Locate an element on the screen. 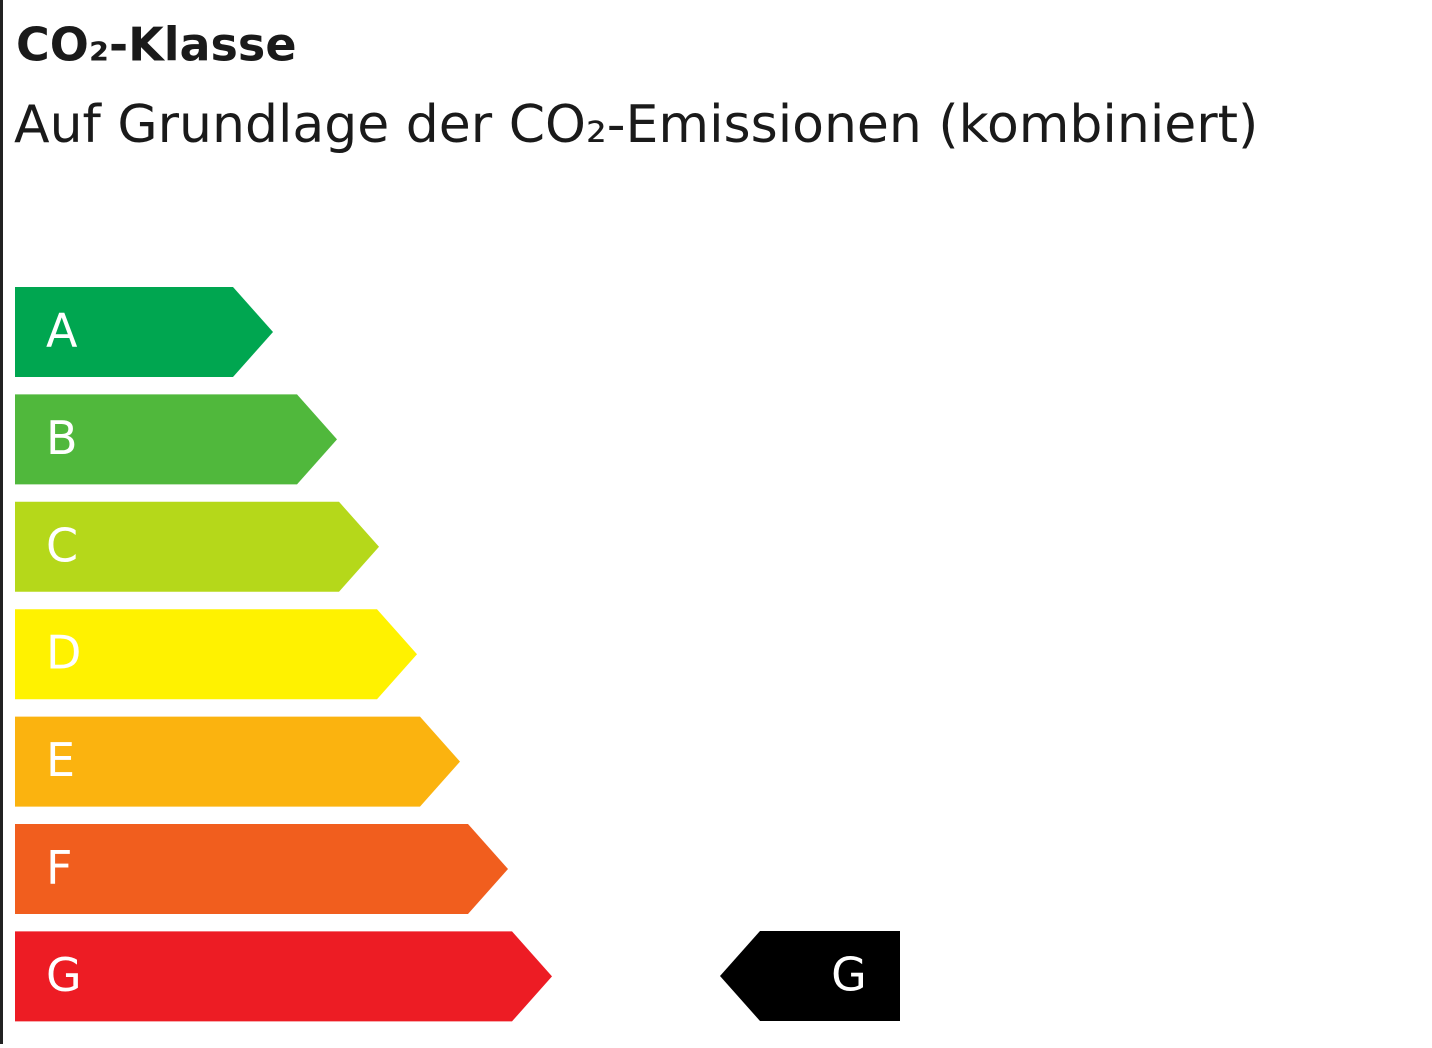  title: CO₂-Klasse is located at coordinates (156, 45).